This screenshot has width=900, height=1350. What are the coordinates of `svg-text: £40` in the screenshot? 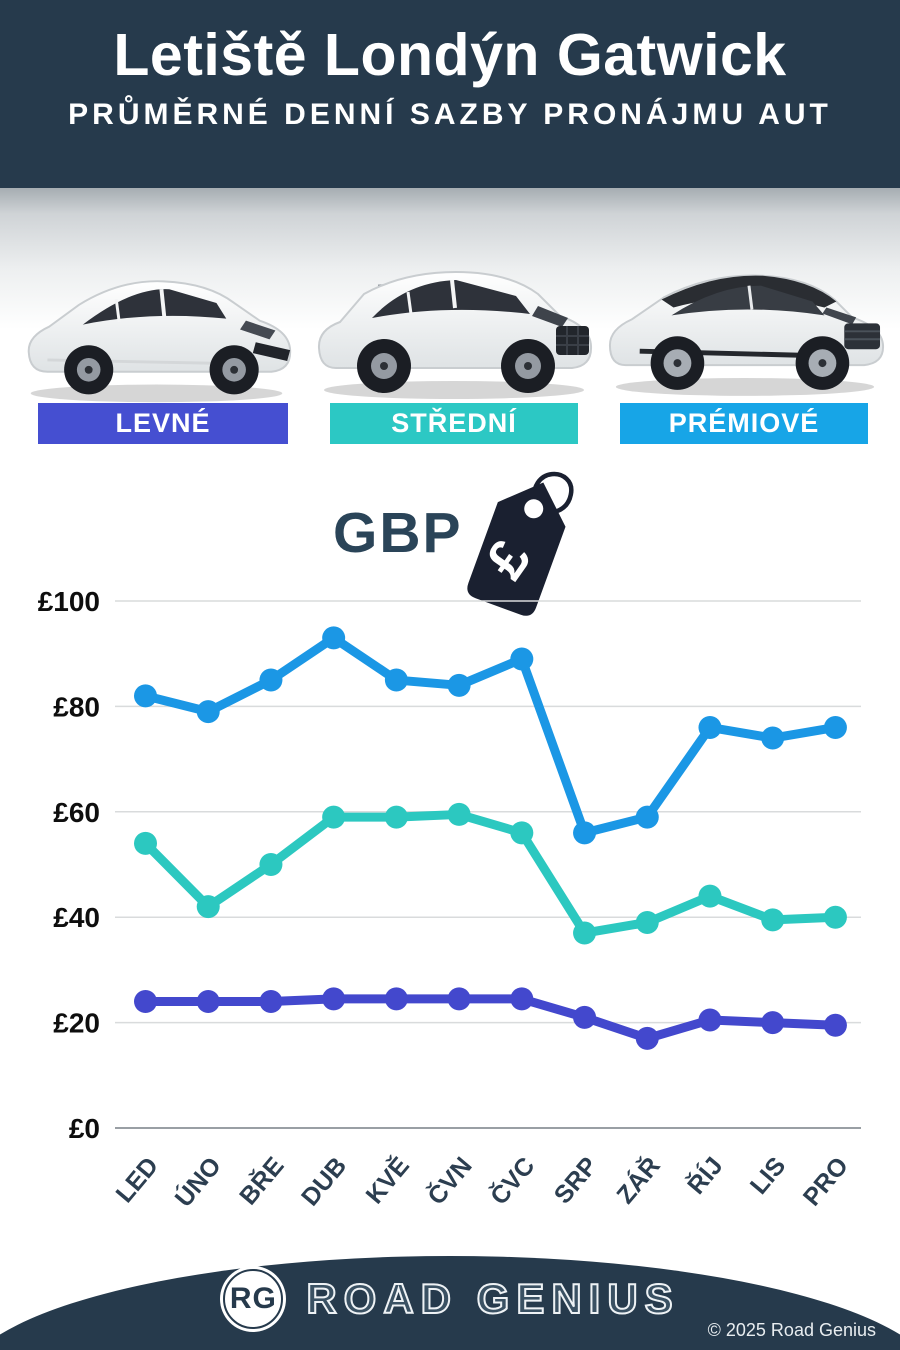 It's located at (76, 917).